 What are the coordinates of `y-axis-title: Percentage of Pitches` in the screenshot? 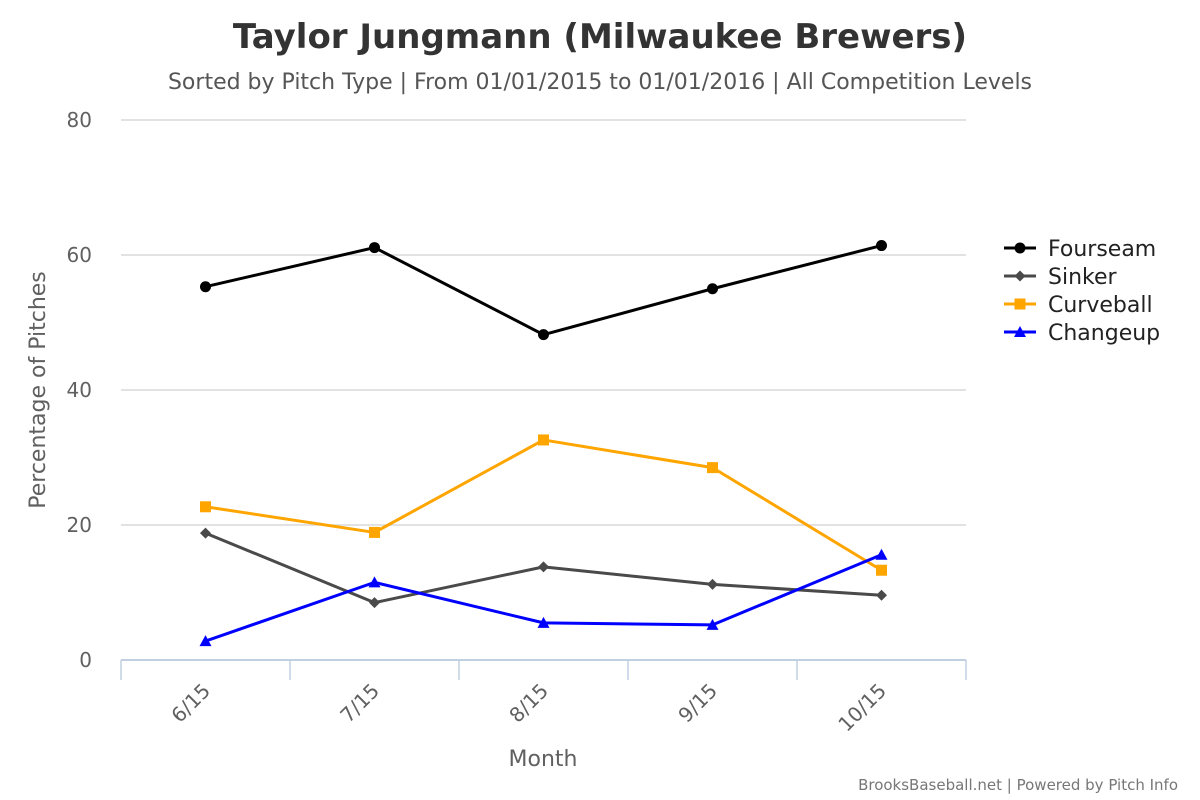 It's located at (38, 390).